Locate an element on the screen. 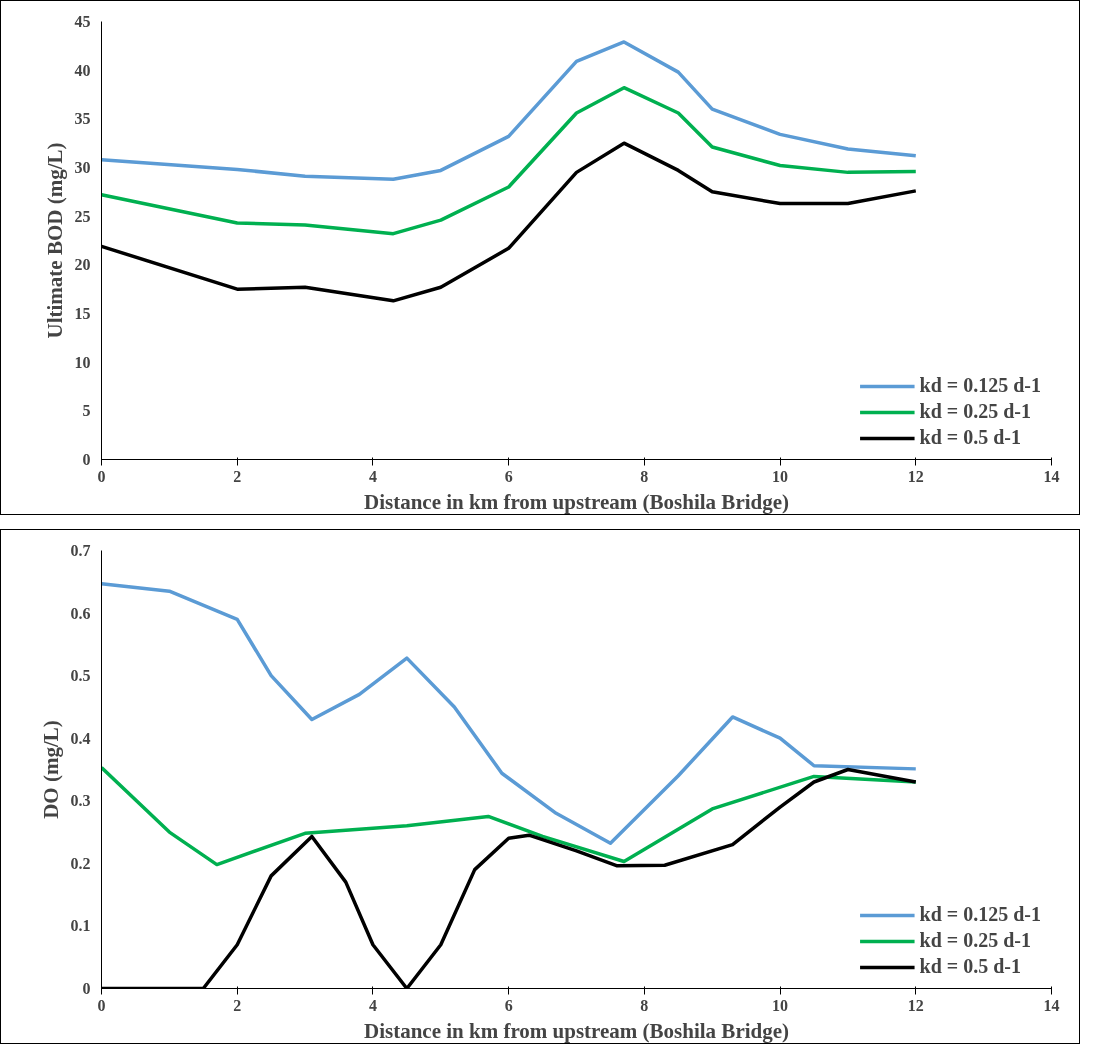  y-tick-label: 25 is located at coordinates (82, 216).